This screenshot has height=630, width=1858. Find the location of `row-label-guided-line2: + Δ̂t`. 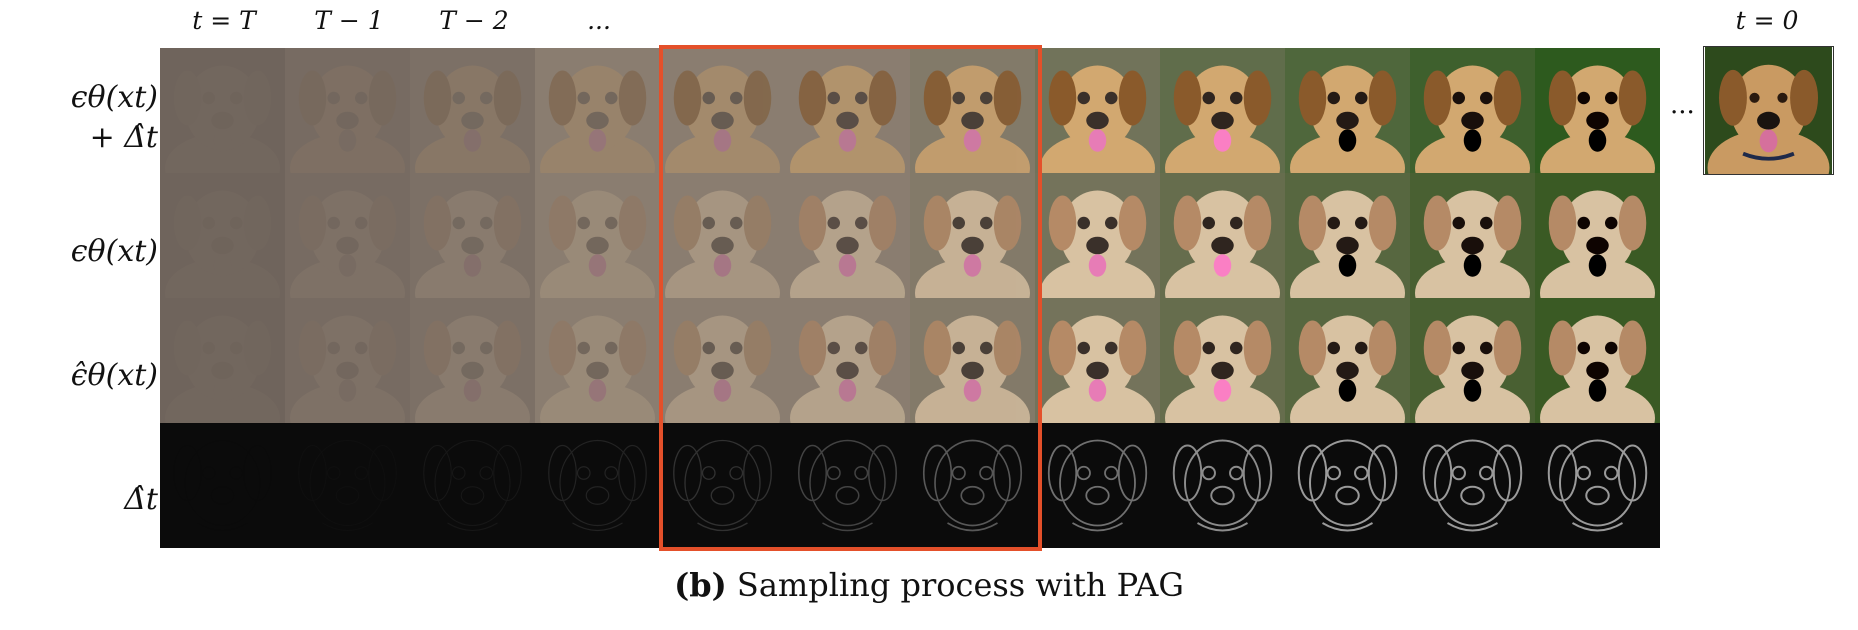

row-label-guided-line2: + Δ̂t is located at coordinates (123, 137).